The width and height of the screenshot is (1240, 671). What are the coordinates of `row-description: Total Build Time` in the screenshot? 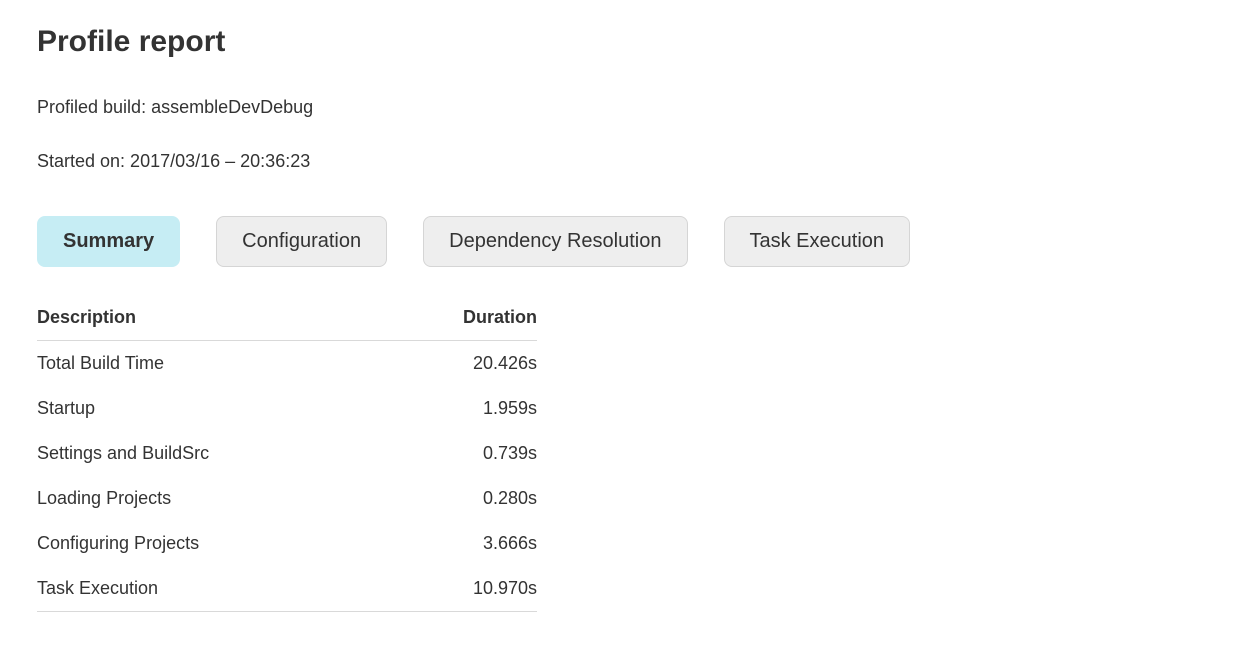 It's located at (101, 363).